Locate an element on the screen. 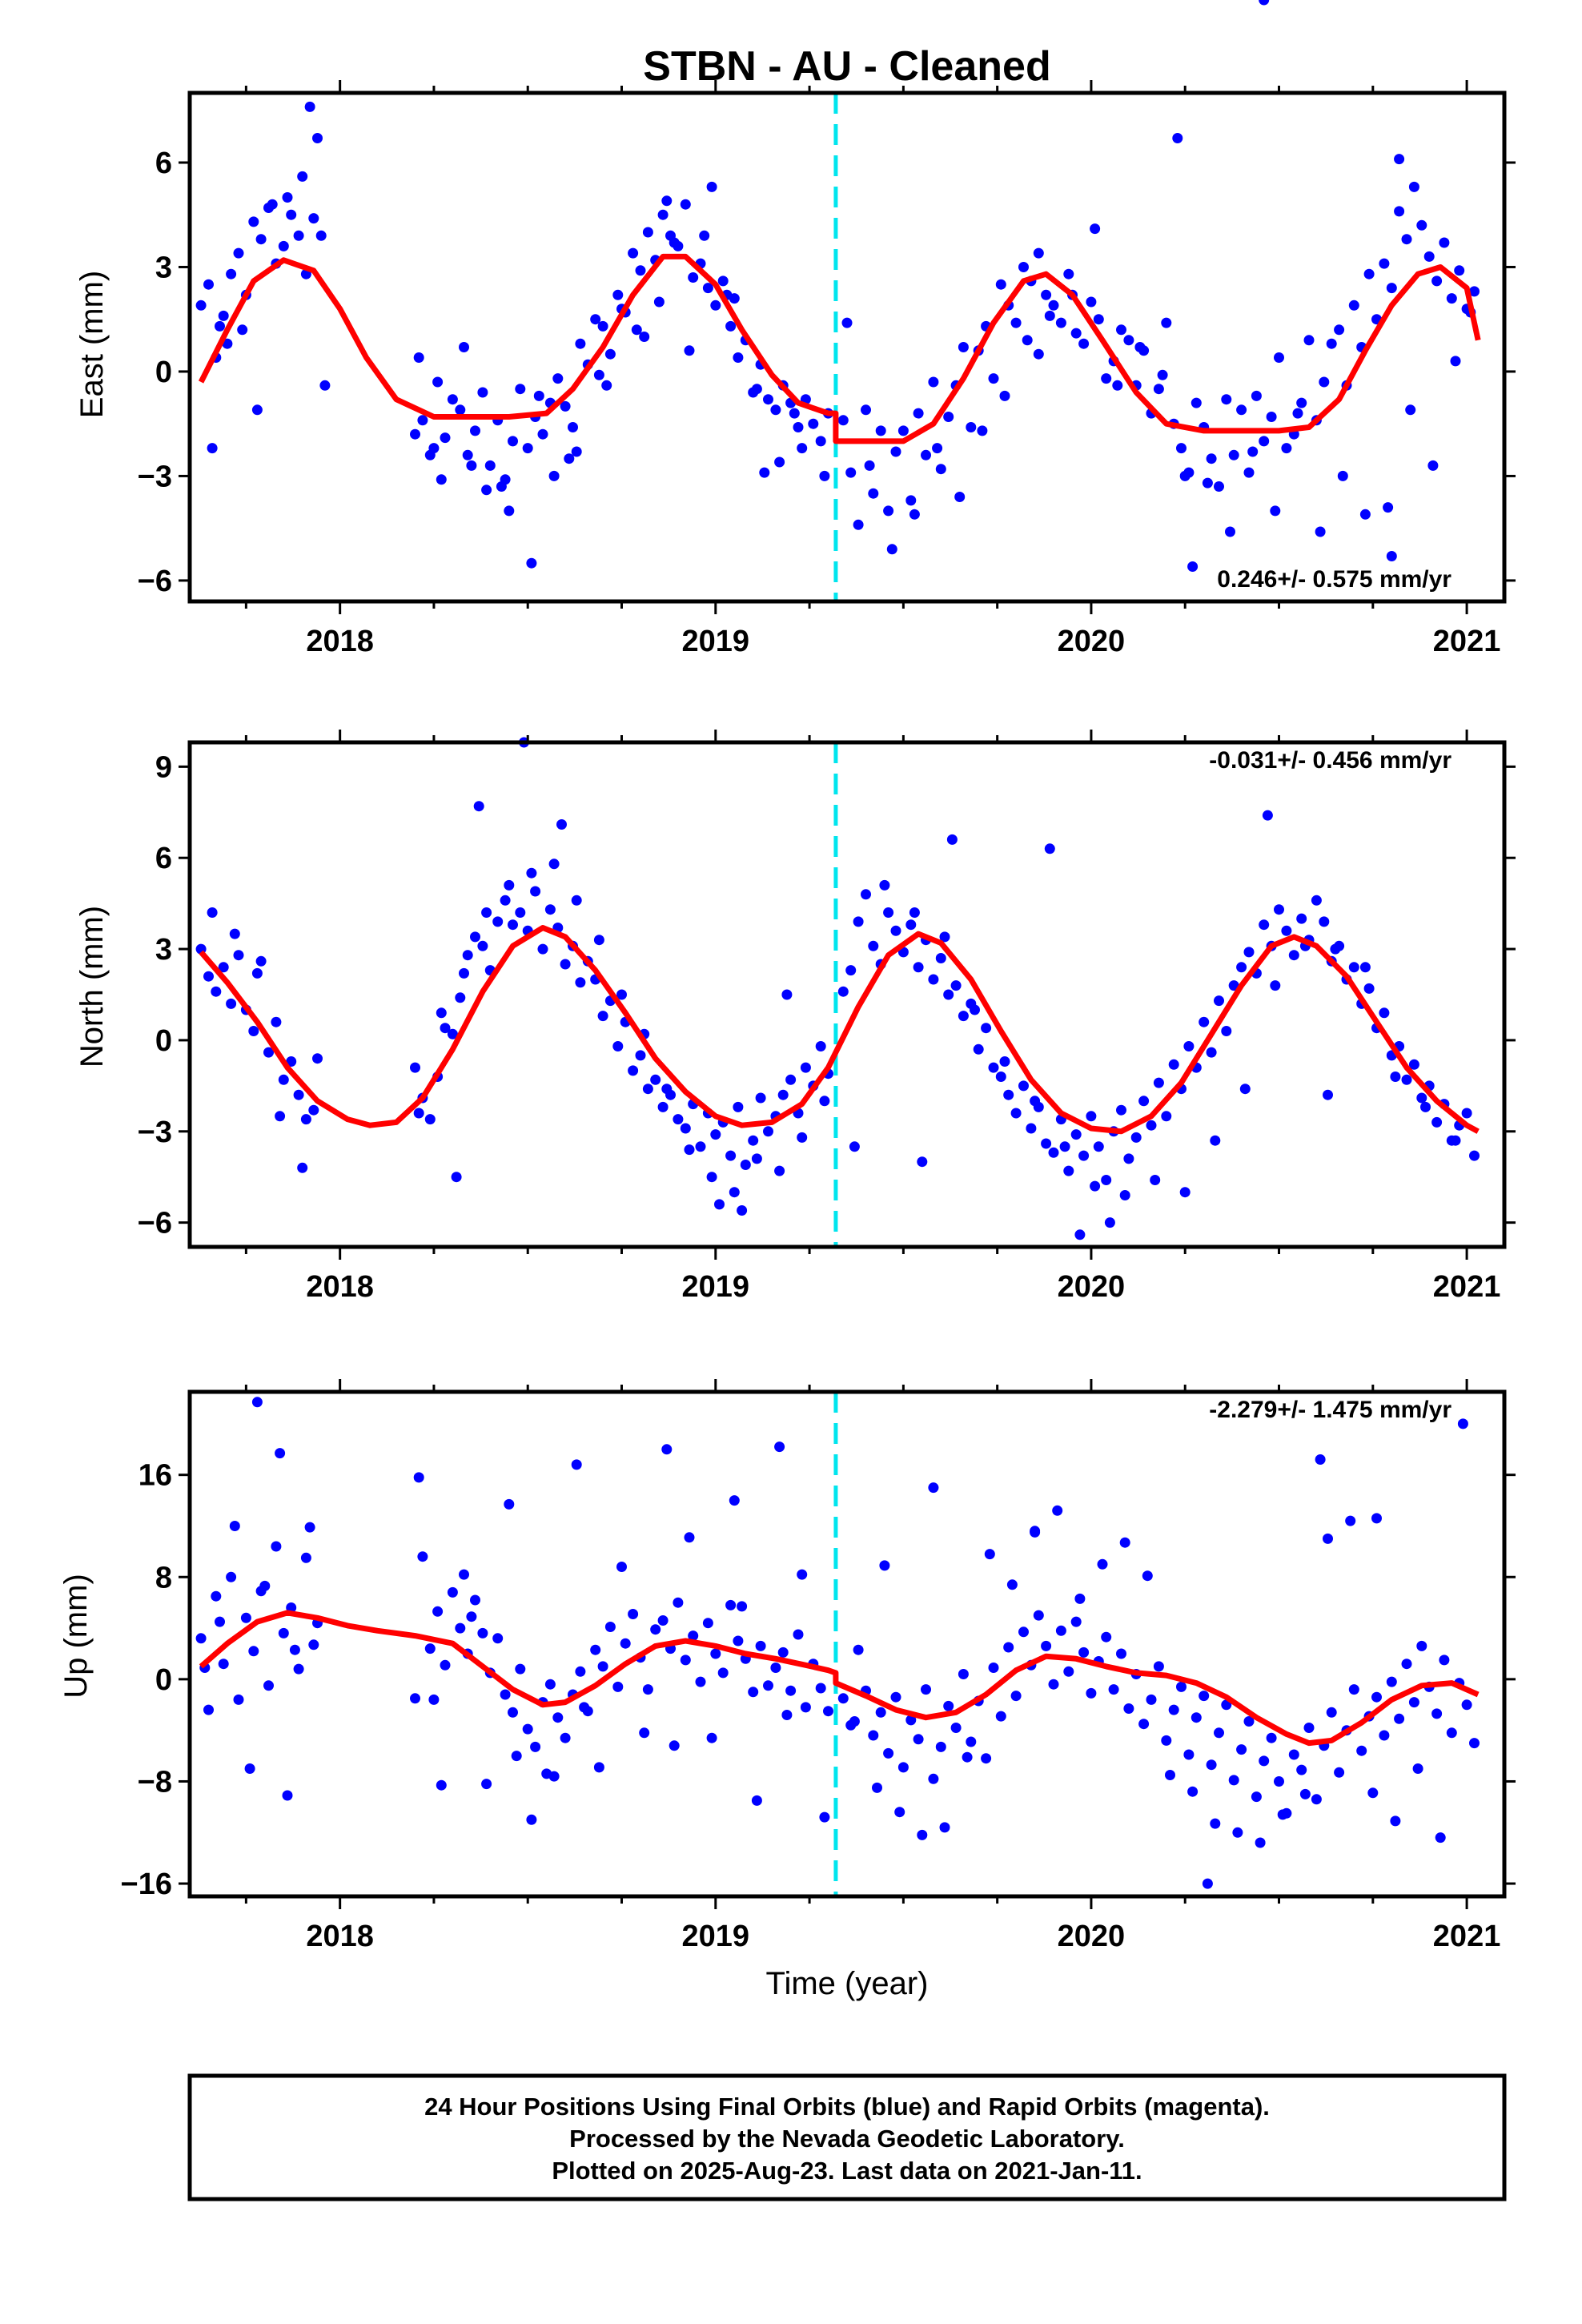 The width and height of the screenshot is (1582, 2324). east-ytick-label: −6 is located at coordinates (155, 581).